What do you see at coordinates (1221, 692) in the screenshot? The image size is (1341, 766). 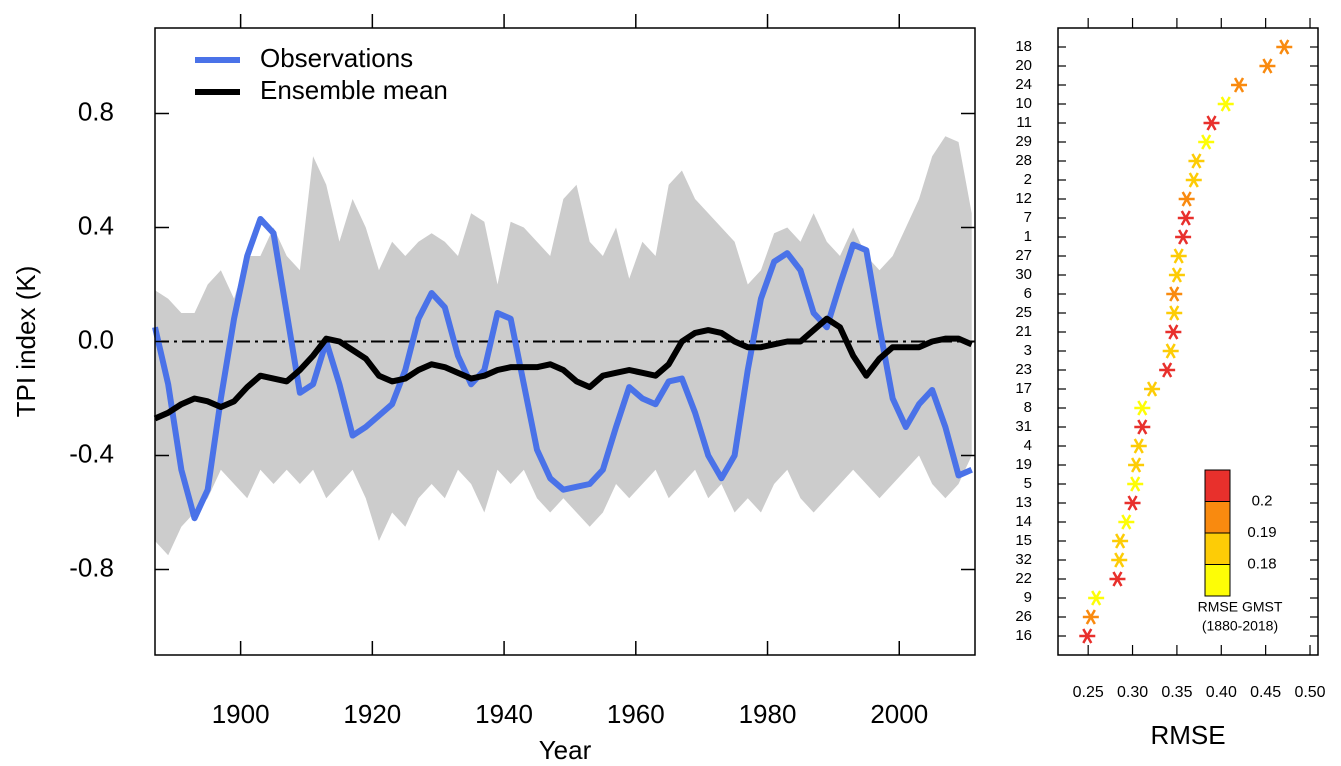 I see `x-tick-label: 0.40` at bounding box center [1221, 692].